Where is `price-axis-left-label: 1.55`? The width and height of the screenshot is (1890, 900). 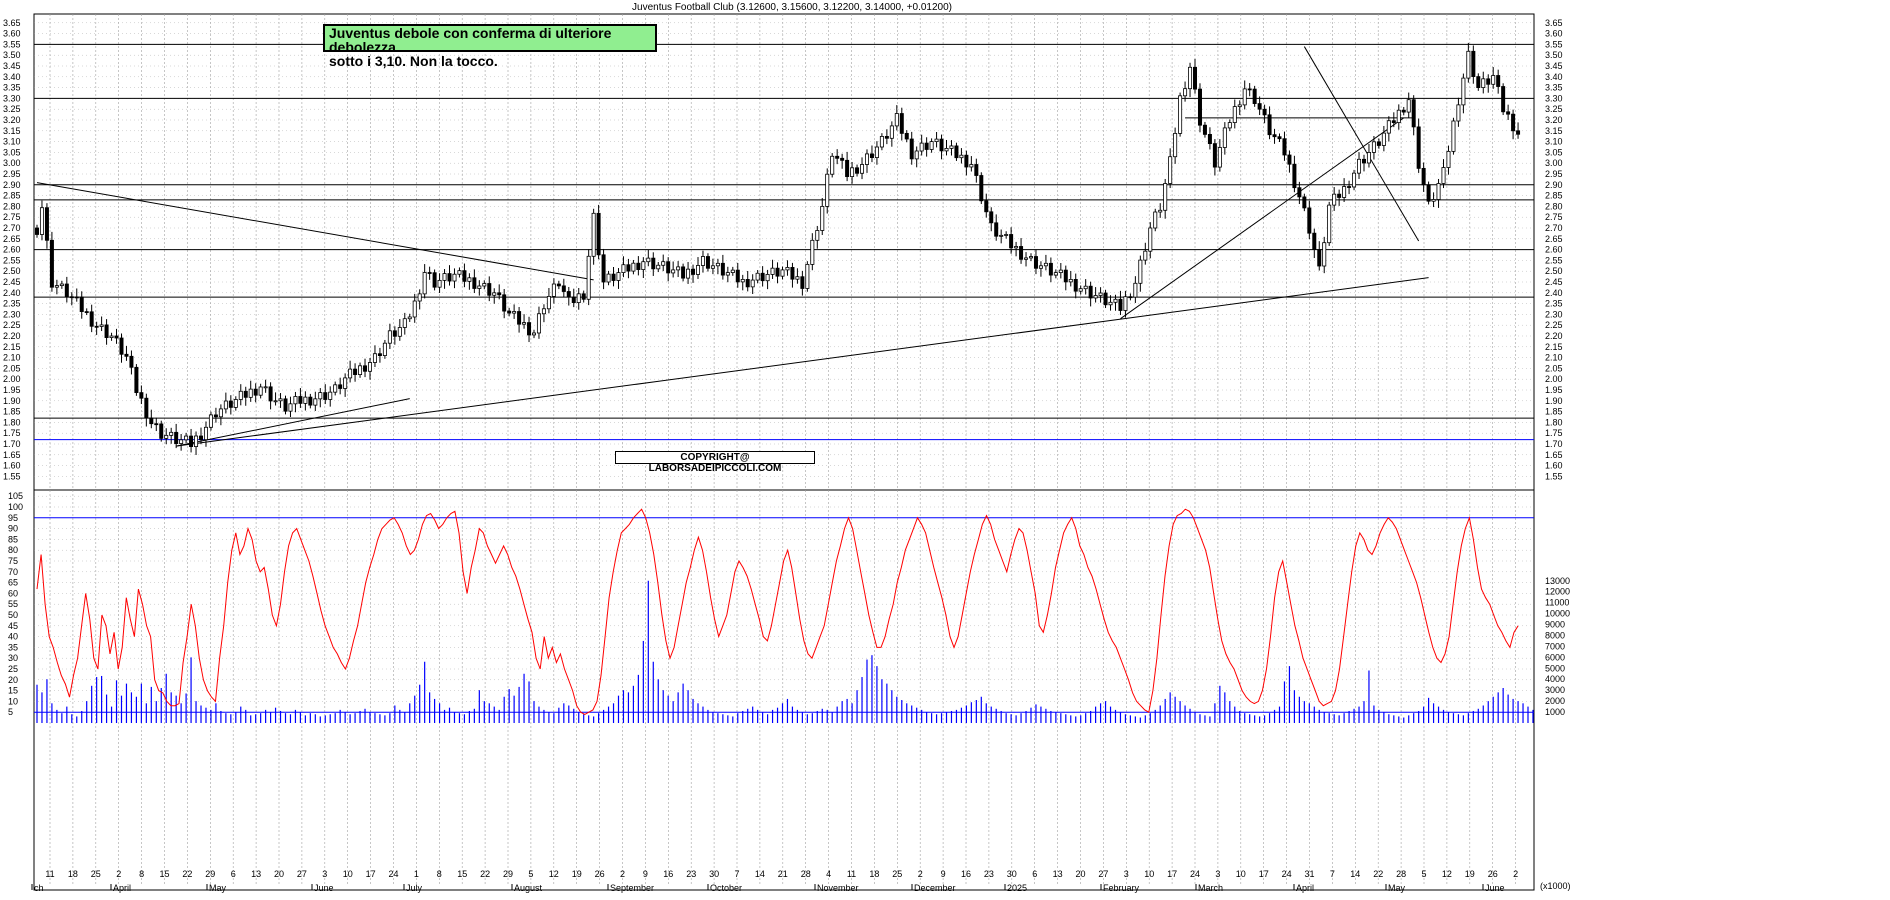 price-axis-left-label: 1.55 is located at coordinates (12, 476).